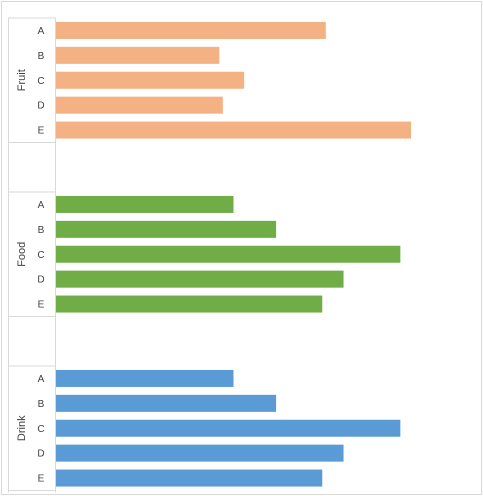 The image size is (483, 496). I want to click on labels-layer: A B C D E Fruit A B C D E Food A B C D E Drink, so click(30, 255).